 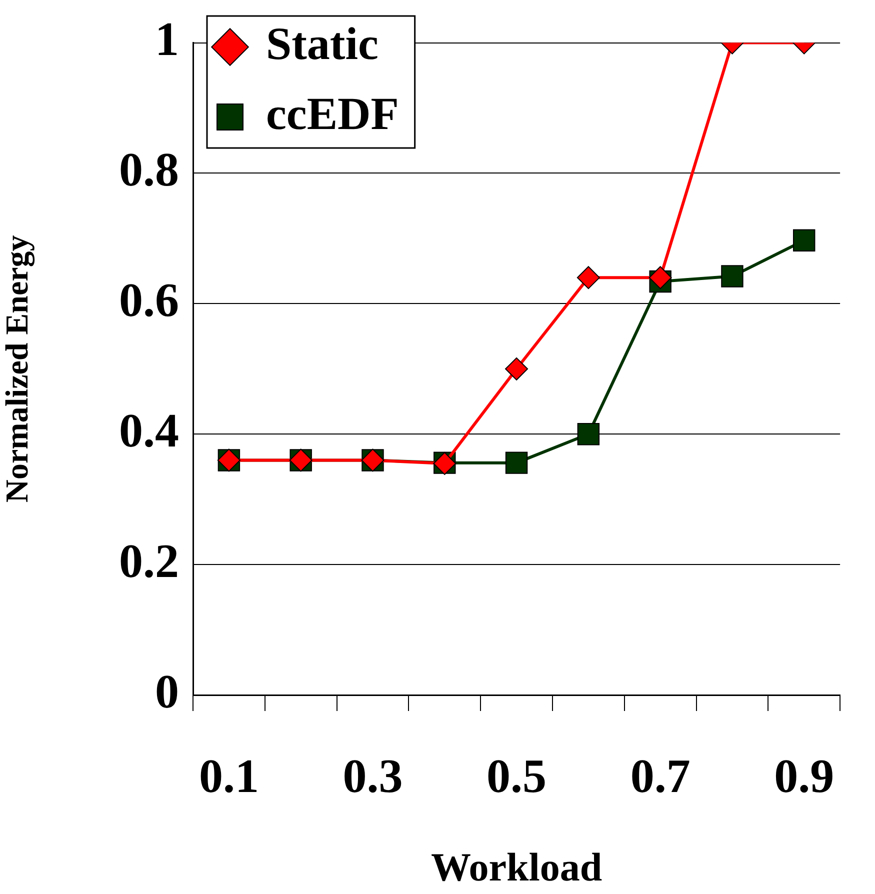 I want to click on y-tick-label: 0.6, so click(x=149, y=301).